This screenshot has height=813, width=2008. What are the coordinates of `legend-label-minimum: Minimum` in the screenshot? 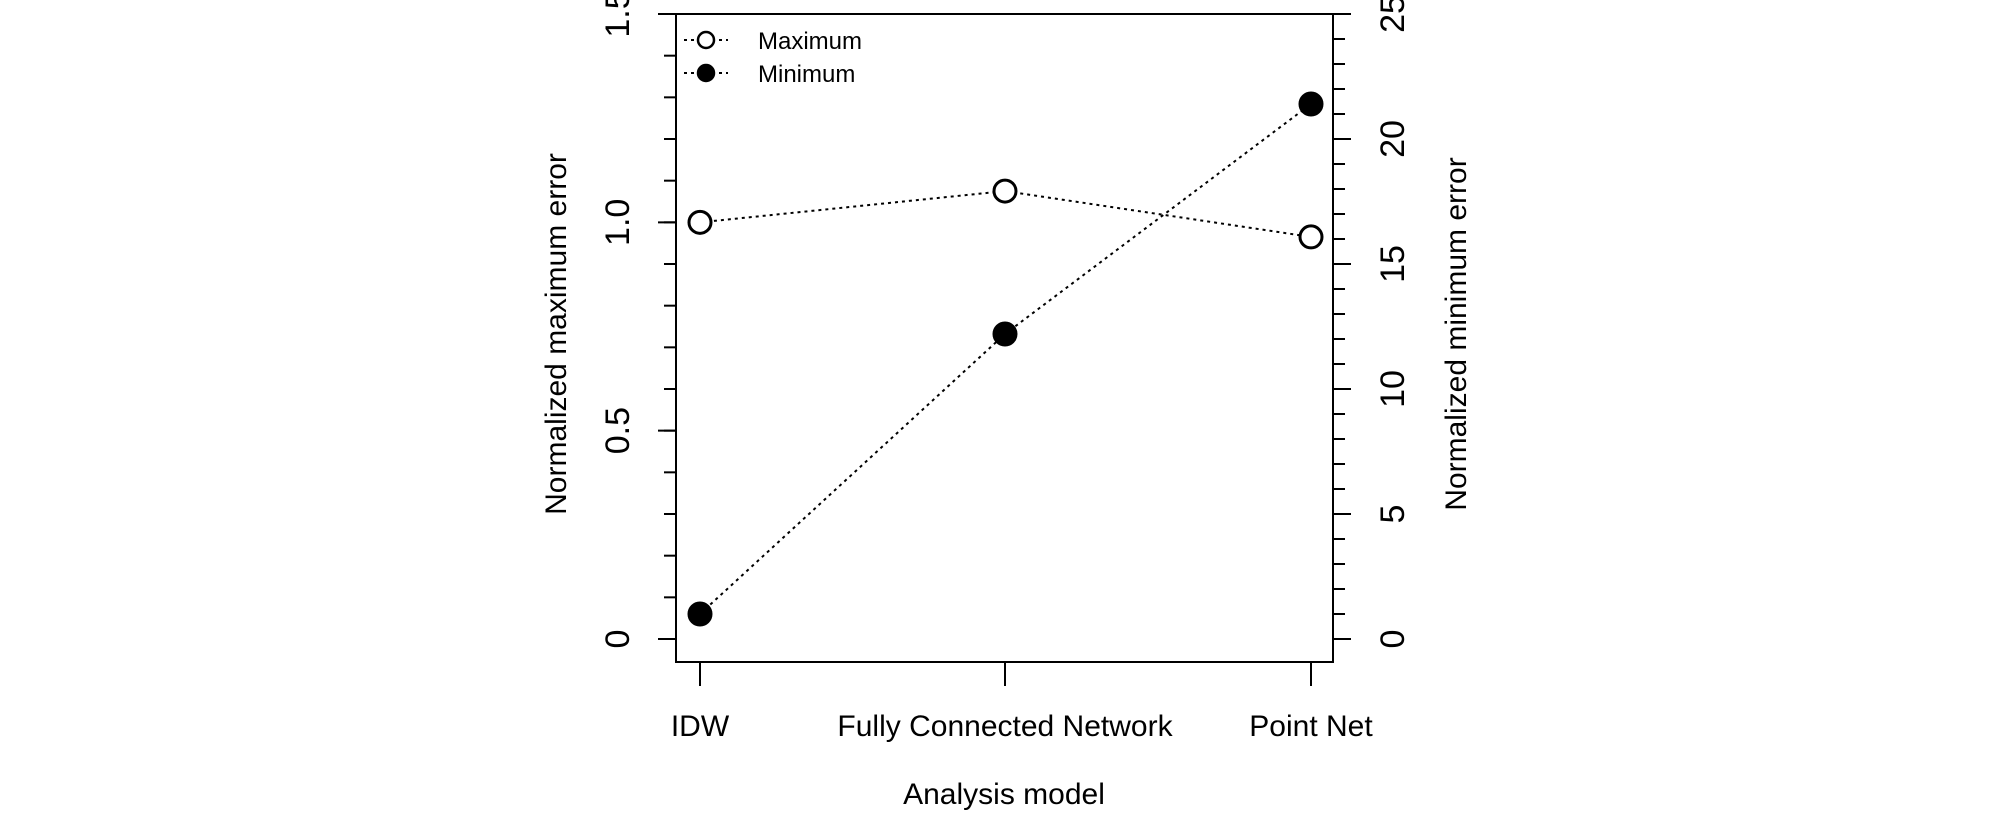 It's located at (806, 74).